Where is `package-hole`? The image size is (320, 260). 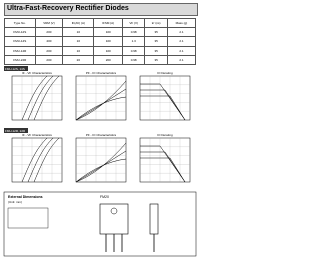 package-hole is located at coordinates (114, 211).